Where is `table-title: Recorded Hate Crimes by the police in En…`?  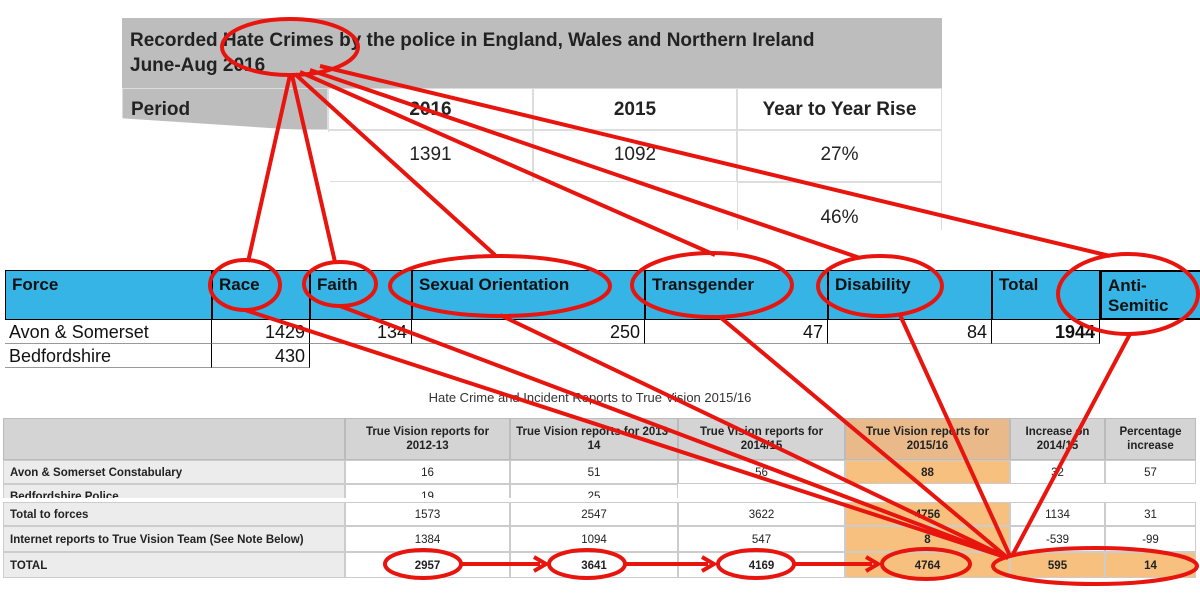 table-title: Recorded Hate Crimes by the police in En… is located at coordinates (472, 40).